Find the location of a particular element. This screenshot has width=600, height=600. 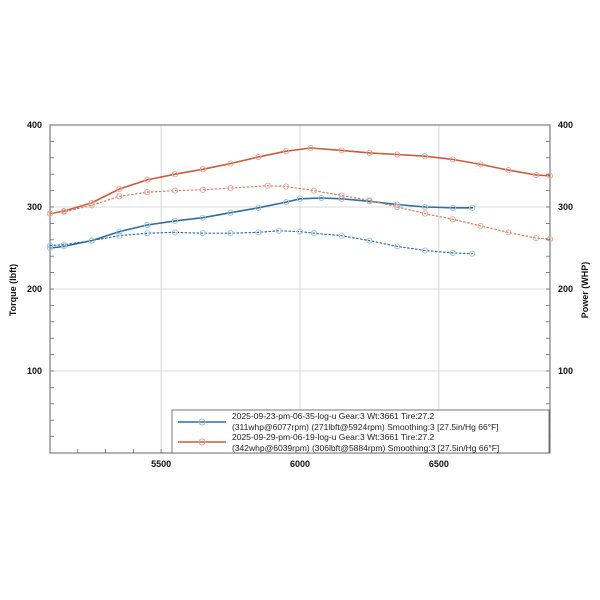

y-left-tick-label: 200 is located at coordinates (34, 289).